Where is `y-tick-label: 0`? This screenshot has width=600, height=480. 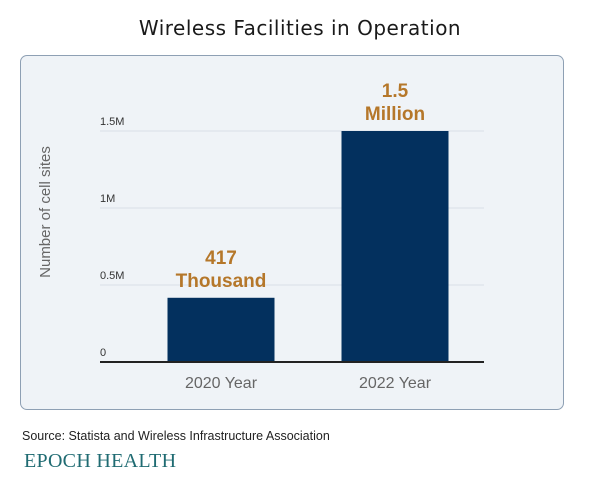 y-tick-label: 0 is located at coordinates (103, 353).